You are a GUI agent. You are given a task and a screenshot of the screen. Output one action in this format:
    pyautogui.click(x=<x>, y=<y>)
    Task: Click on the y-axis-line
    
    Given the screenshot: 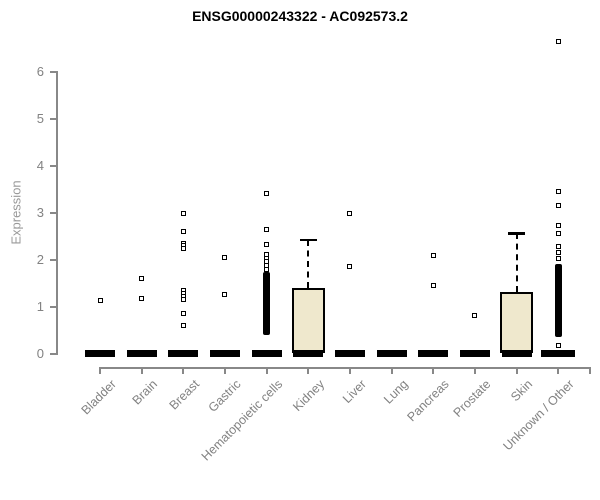 What is the action you would take?
    pyautogui.click(x=57, y=213)
    